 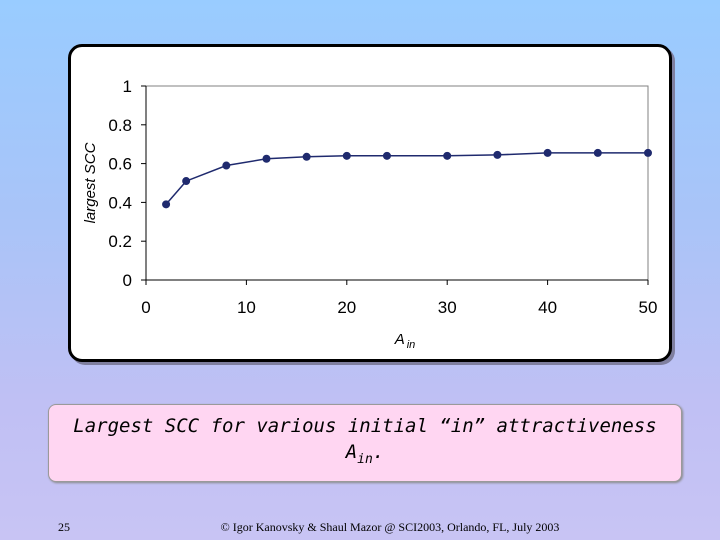 I want to click on y-tick-label: 0.8, so click(x=120, y=125).